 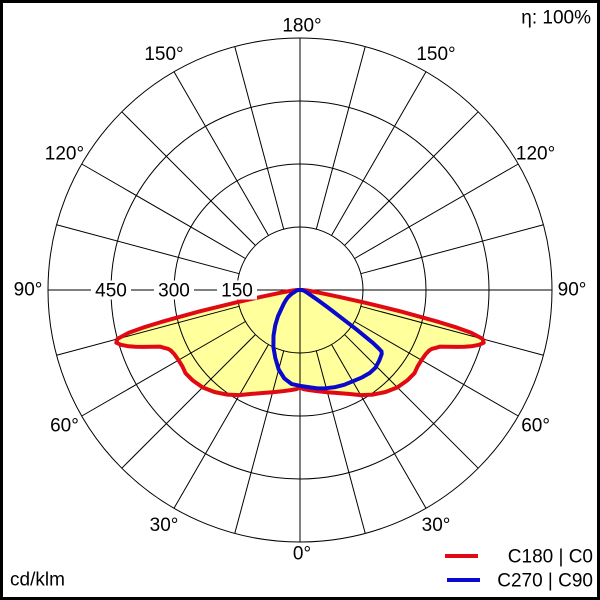 I want to click on grid-spoke-135deg, so click(x=411, y=178).